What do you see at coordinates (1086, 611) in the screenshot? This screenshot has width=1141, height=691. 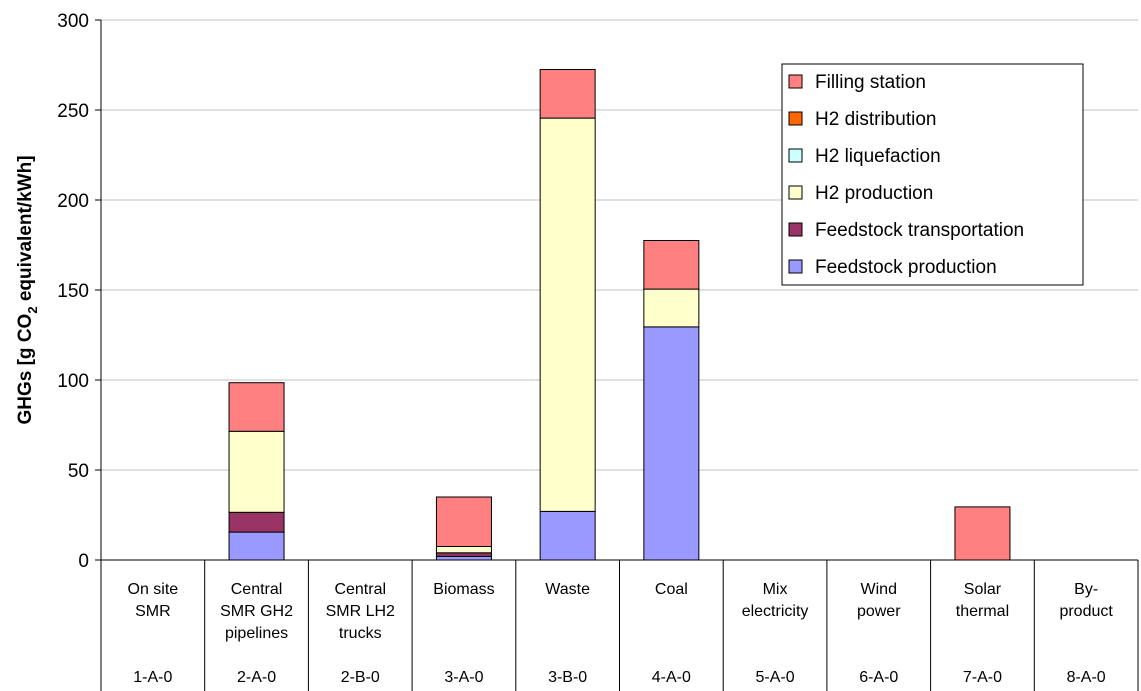 I see `category-label: product` at bounding box center [1086, 611].